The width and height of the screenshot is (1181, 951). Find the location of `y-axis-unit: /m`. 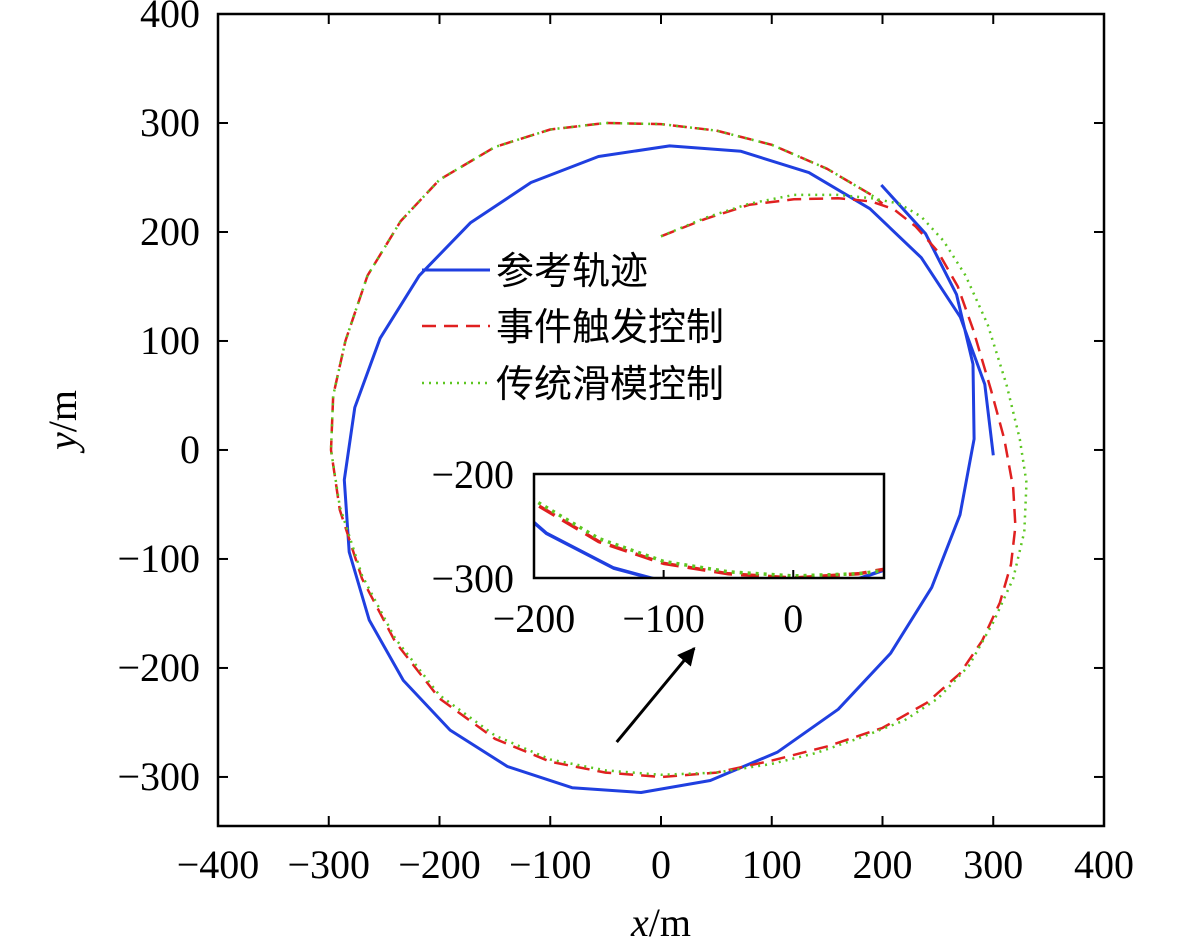

y-axis-unit: /m is located at coordinates (62, 411).